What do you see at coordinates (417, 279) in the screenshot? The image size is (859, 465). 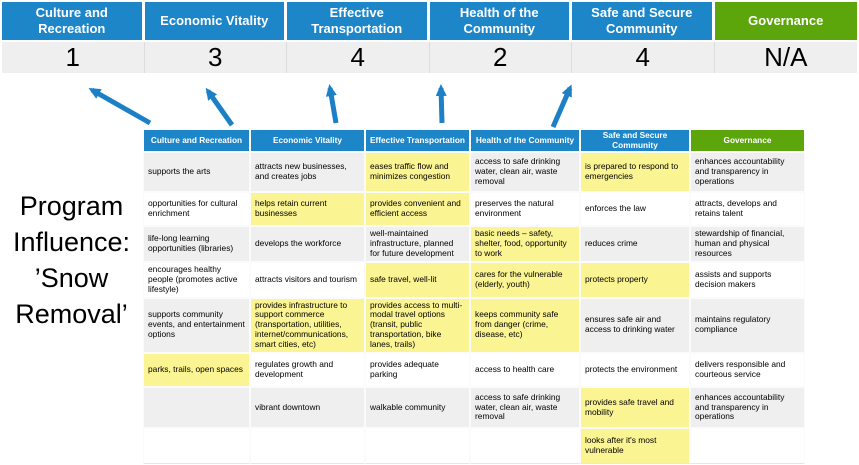 I see `matrix-cell: safe travel, well-lit` at bounding box center [417, 279].